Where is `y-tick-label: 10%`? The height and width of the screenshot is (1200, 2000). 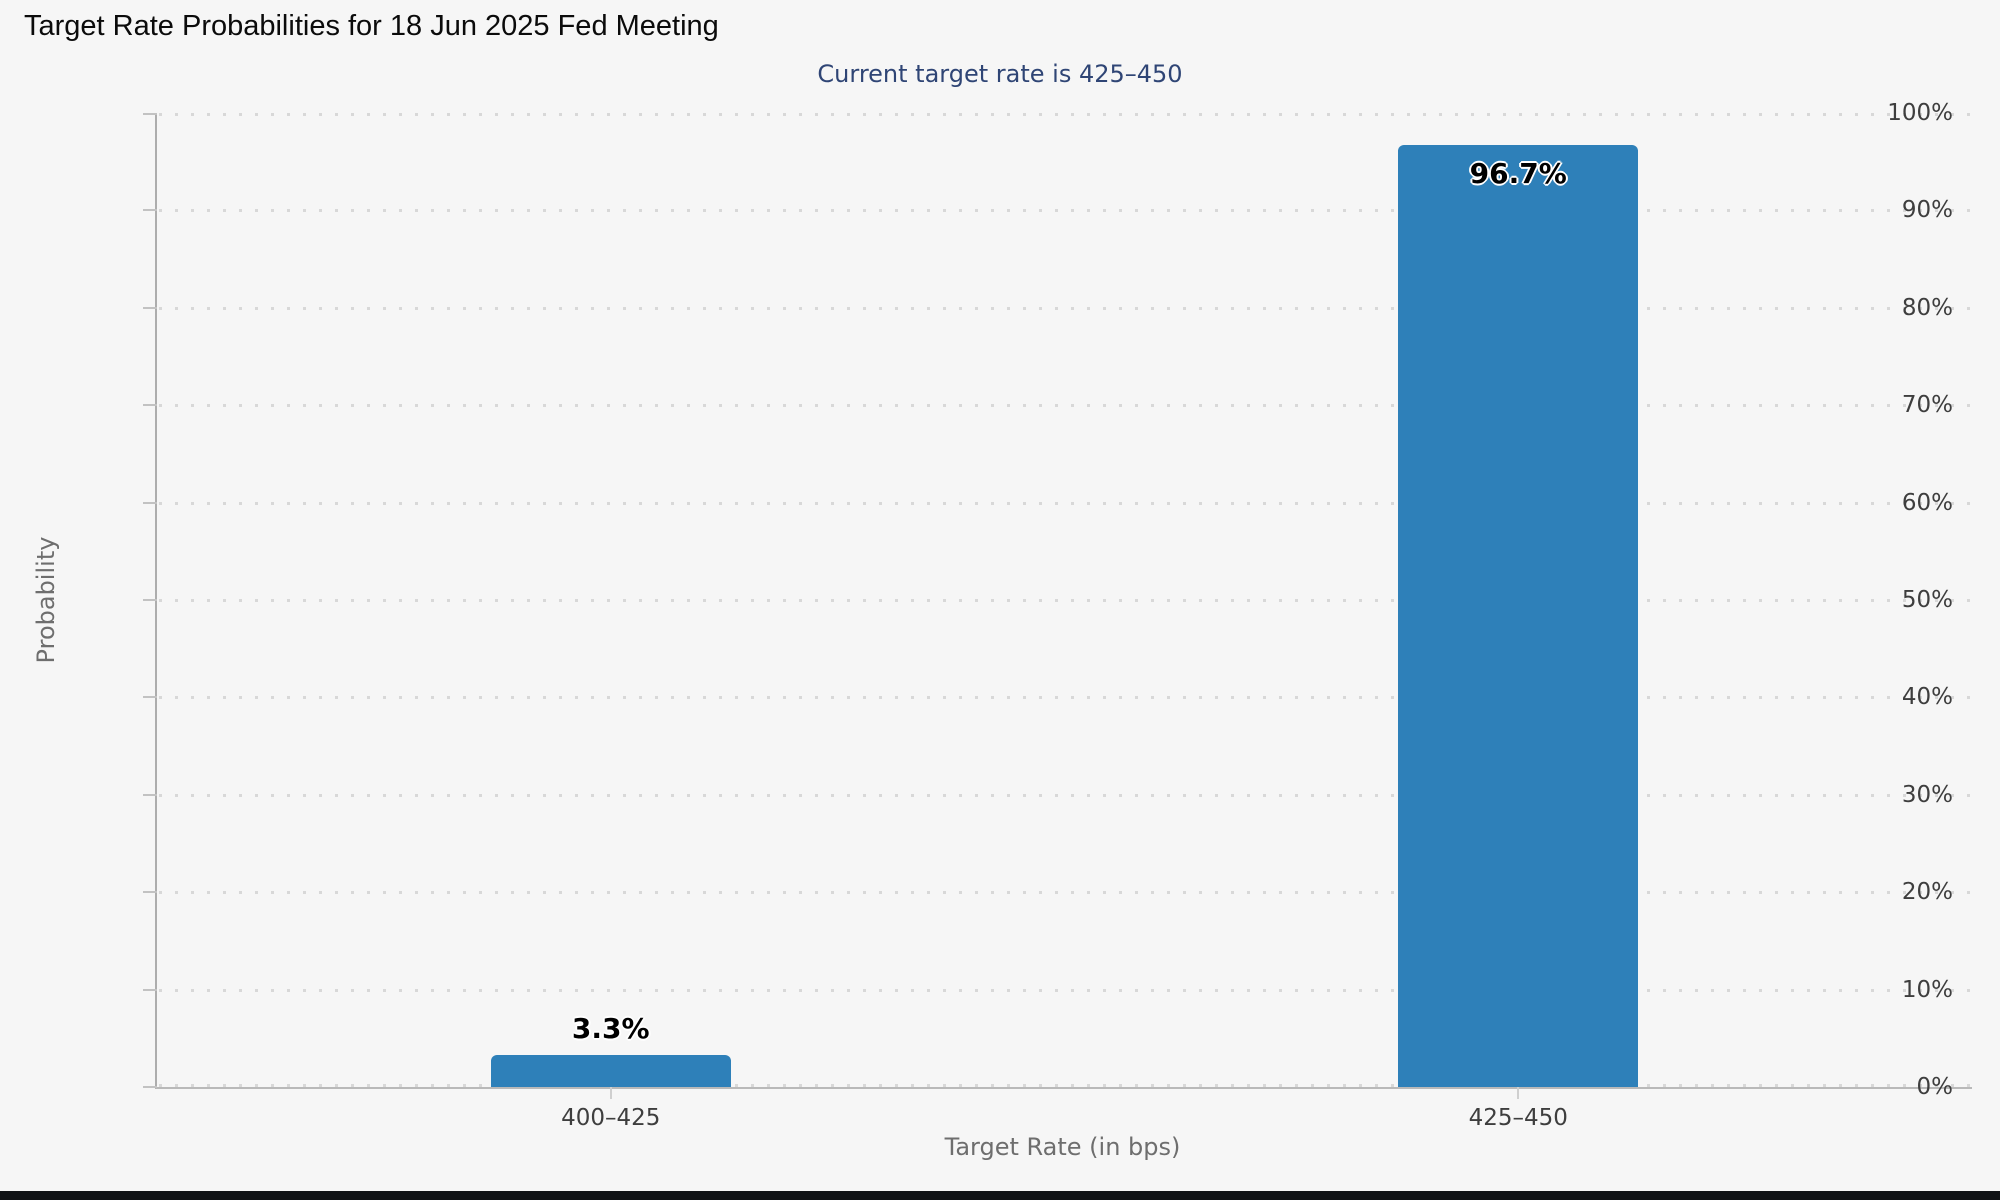
y-tick-label: 10% is located at coordinates (1927, 989).